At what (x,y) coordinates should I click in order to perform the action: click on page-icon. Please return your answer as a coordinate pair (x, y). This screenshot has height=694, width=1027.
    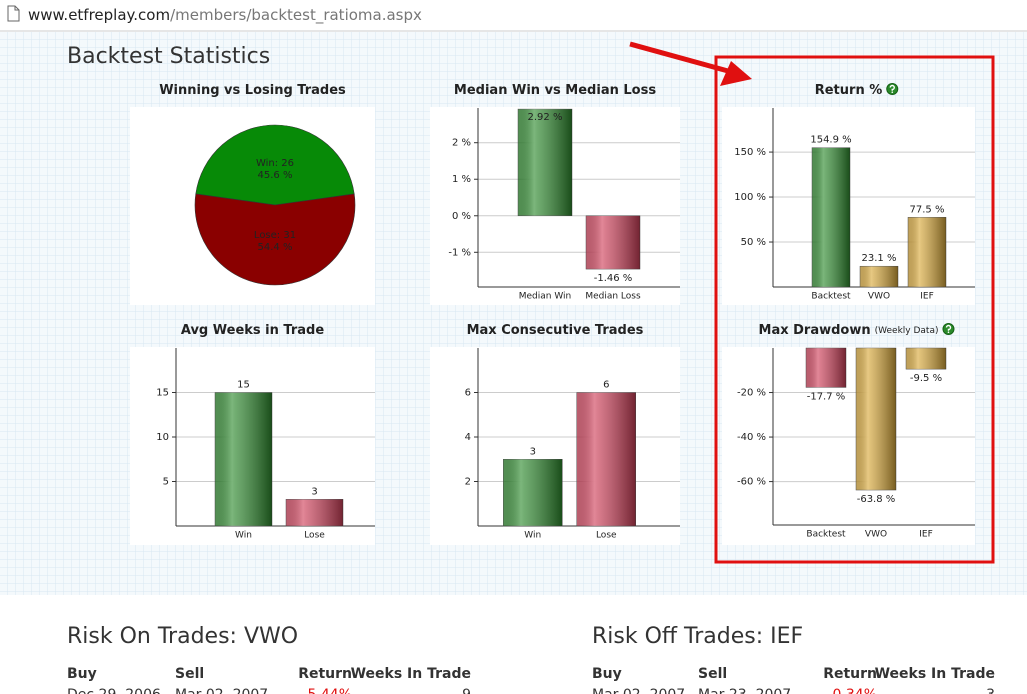
    Looking at the image, I should click on (13, 13).